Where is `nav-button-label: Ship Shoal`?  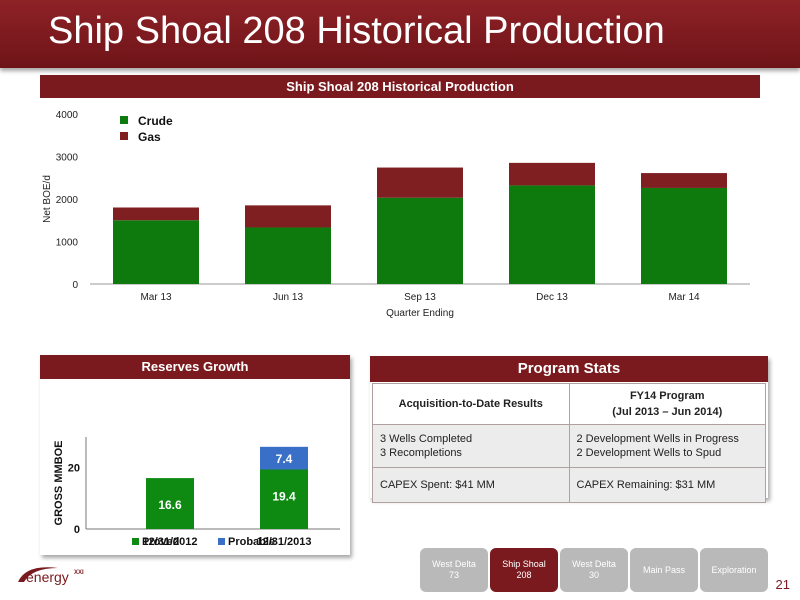 nav-button-label: Ship Shoal is located at coordinates (524, 564).